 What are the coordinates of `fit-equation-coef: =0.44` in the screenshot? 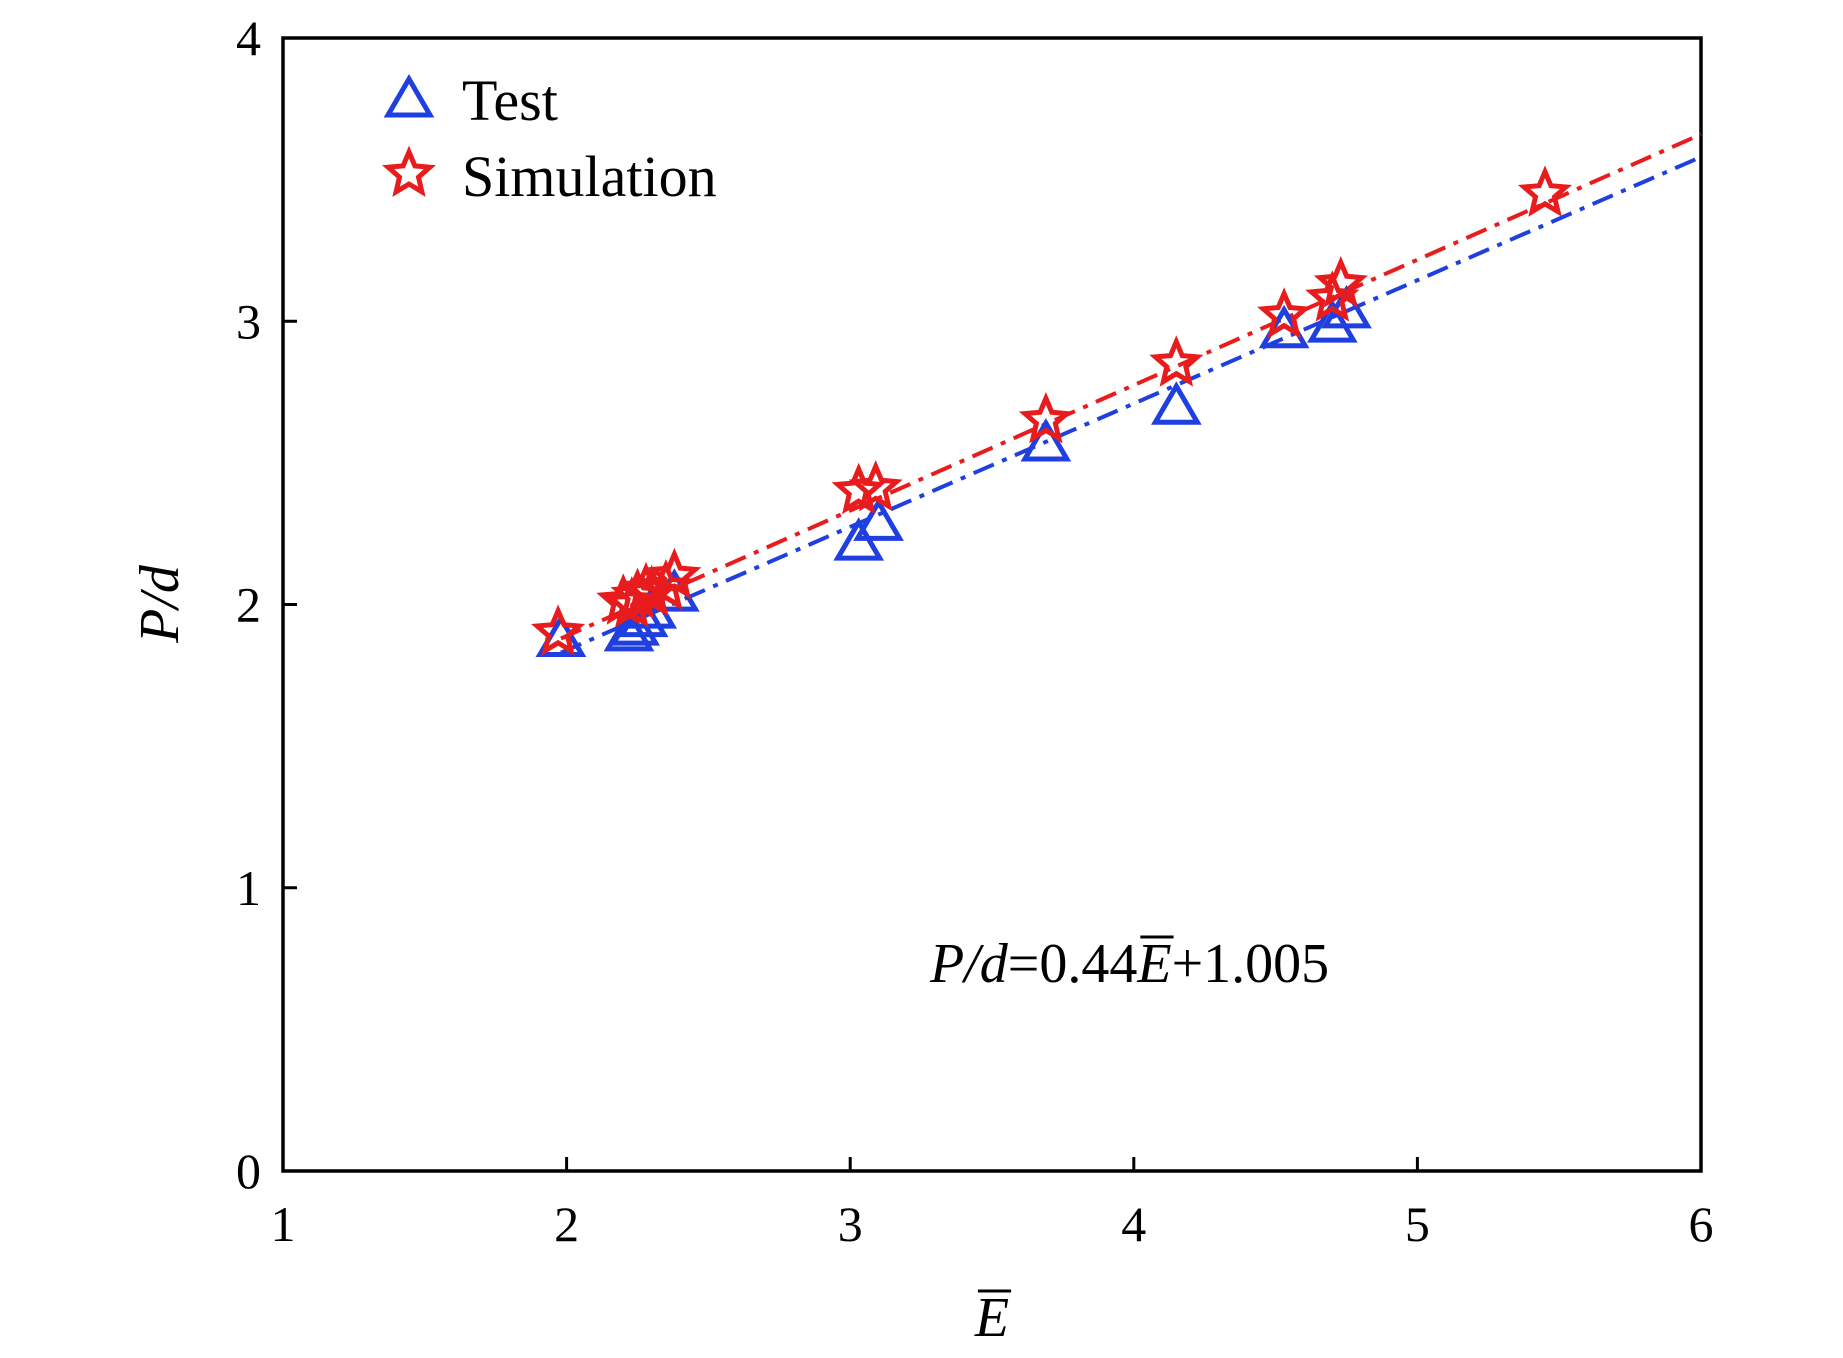 It's located at (1073, 964).